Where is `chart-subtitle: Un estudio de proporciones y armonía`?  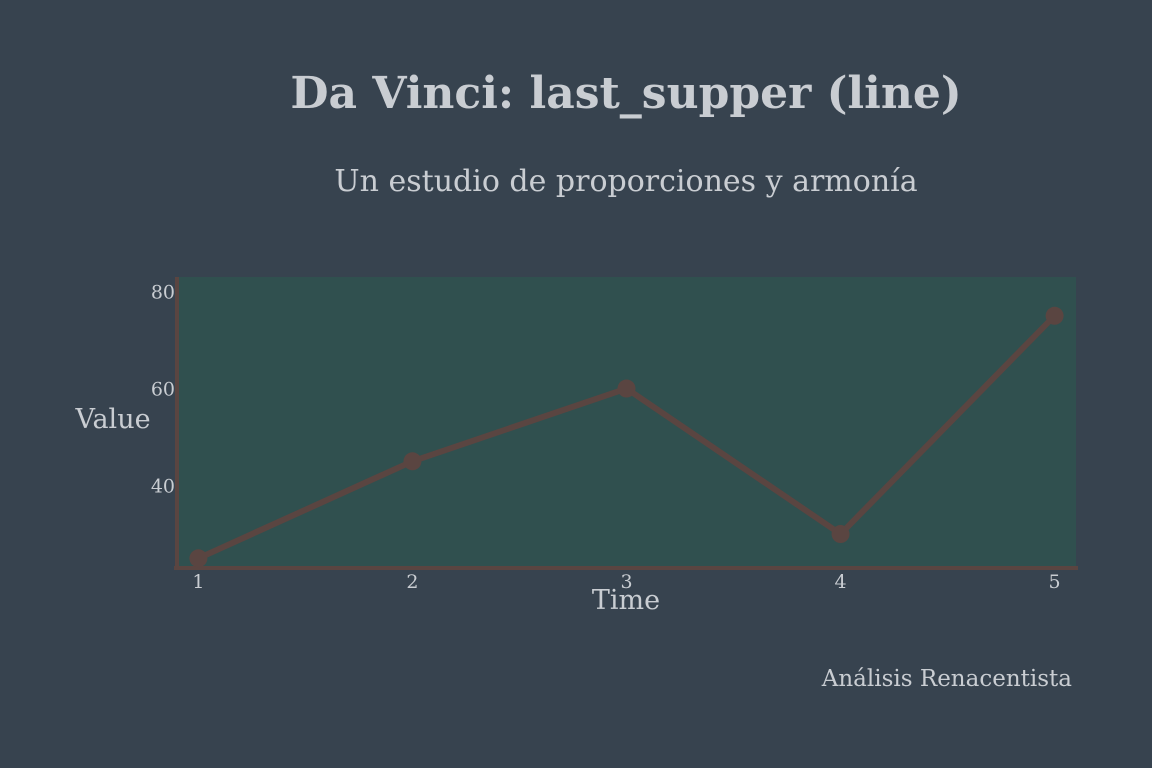
chart-subtitle: Un estudio de proporciones y armonía is located at coordinates (625, 181).